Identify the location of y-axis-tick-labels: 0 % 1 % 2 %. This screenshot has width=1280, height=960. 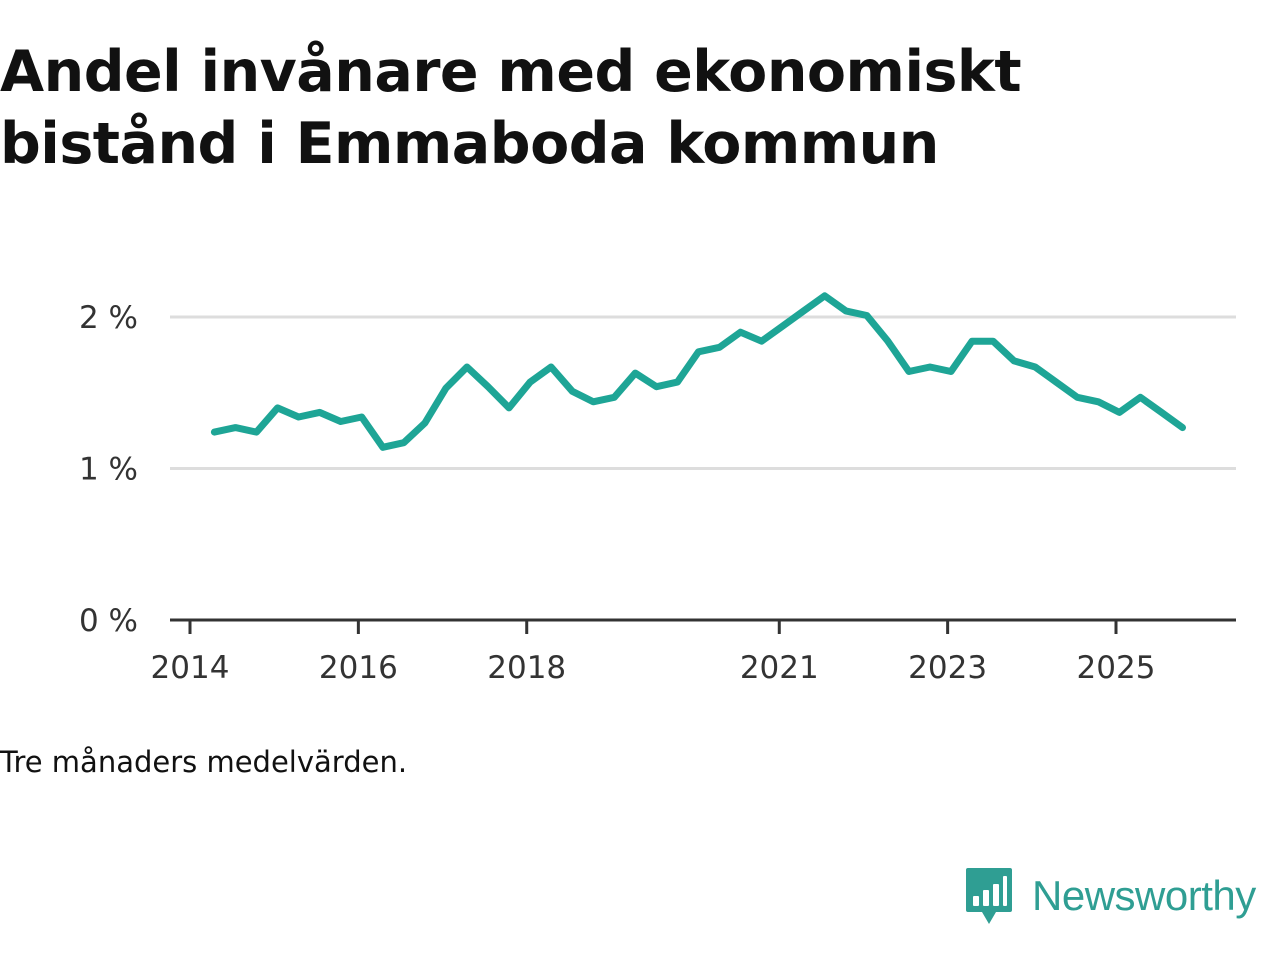
(108, 469).